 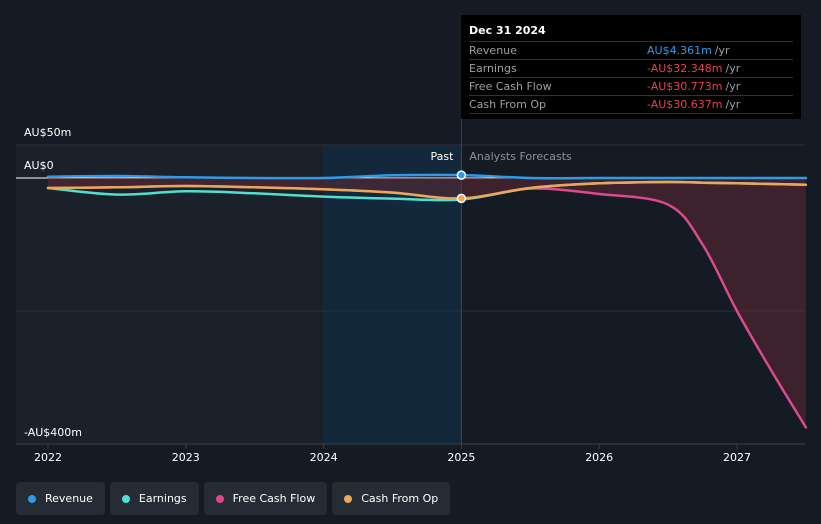 I want to click on legend-item-revenue: Revenue, so click(x=60, y=498).